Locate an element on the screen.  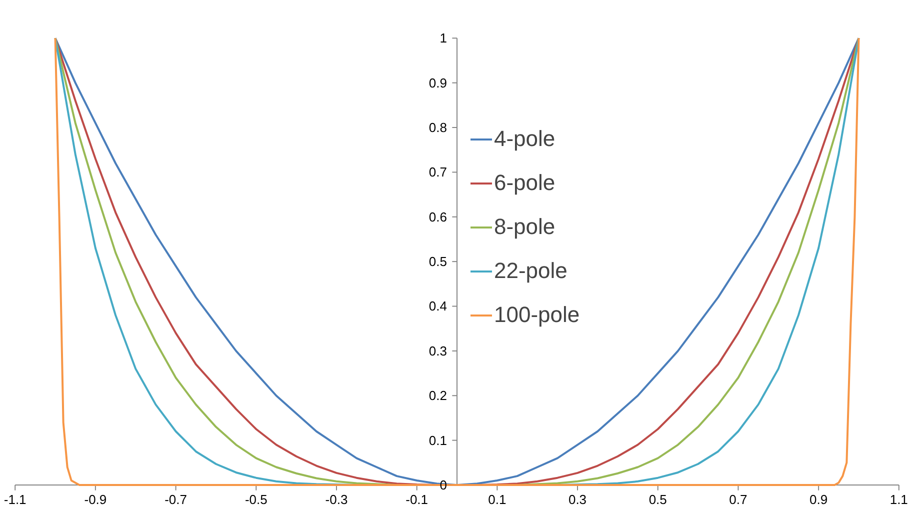
y-tick-label: 0.5 is located at coordinates (438, 262).